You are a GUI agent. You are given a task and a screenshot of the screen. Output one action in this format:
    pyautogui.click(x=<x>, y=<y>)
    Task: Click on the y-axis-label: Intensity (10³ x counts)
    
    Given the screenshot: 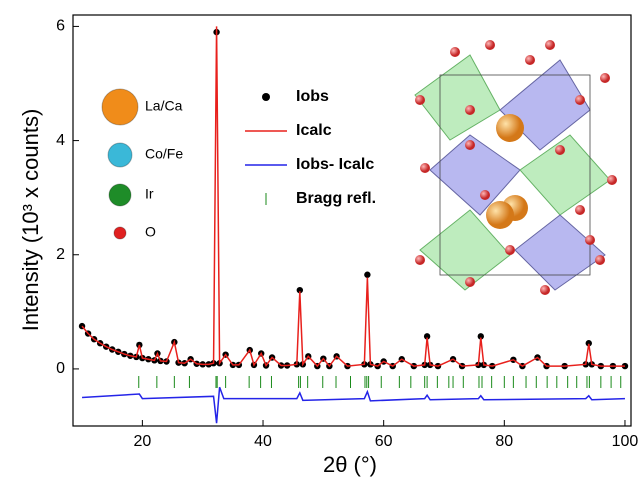 What is the action you would take?
    pyautogui.click(x=30, y=220)
    